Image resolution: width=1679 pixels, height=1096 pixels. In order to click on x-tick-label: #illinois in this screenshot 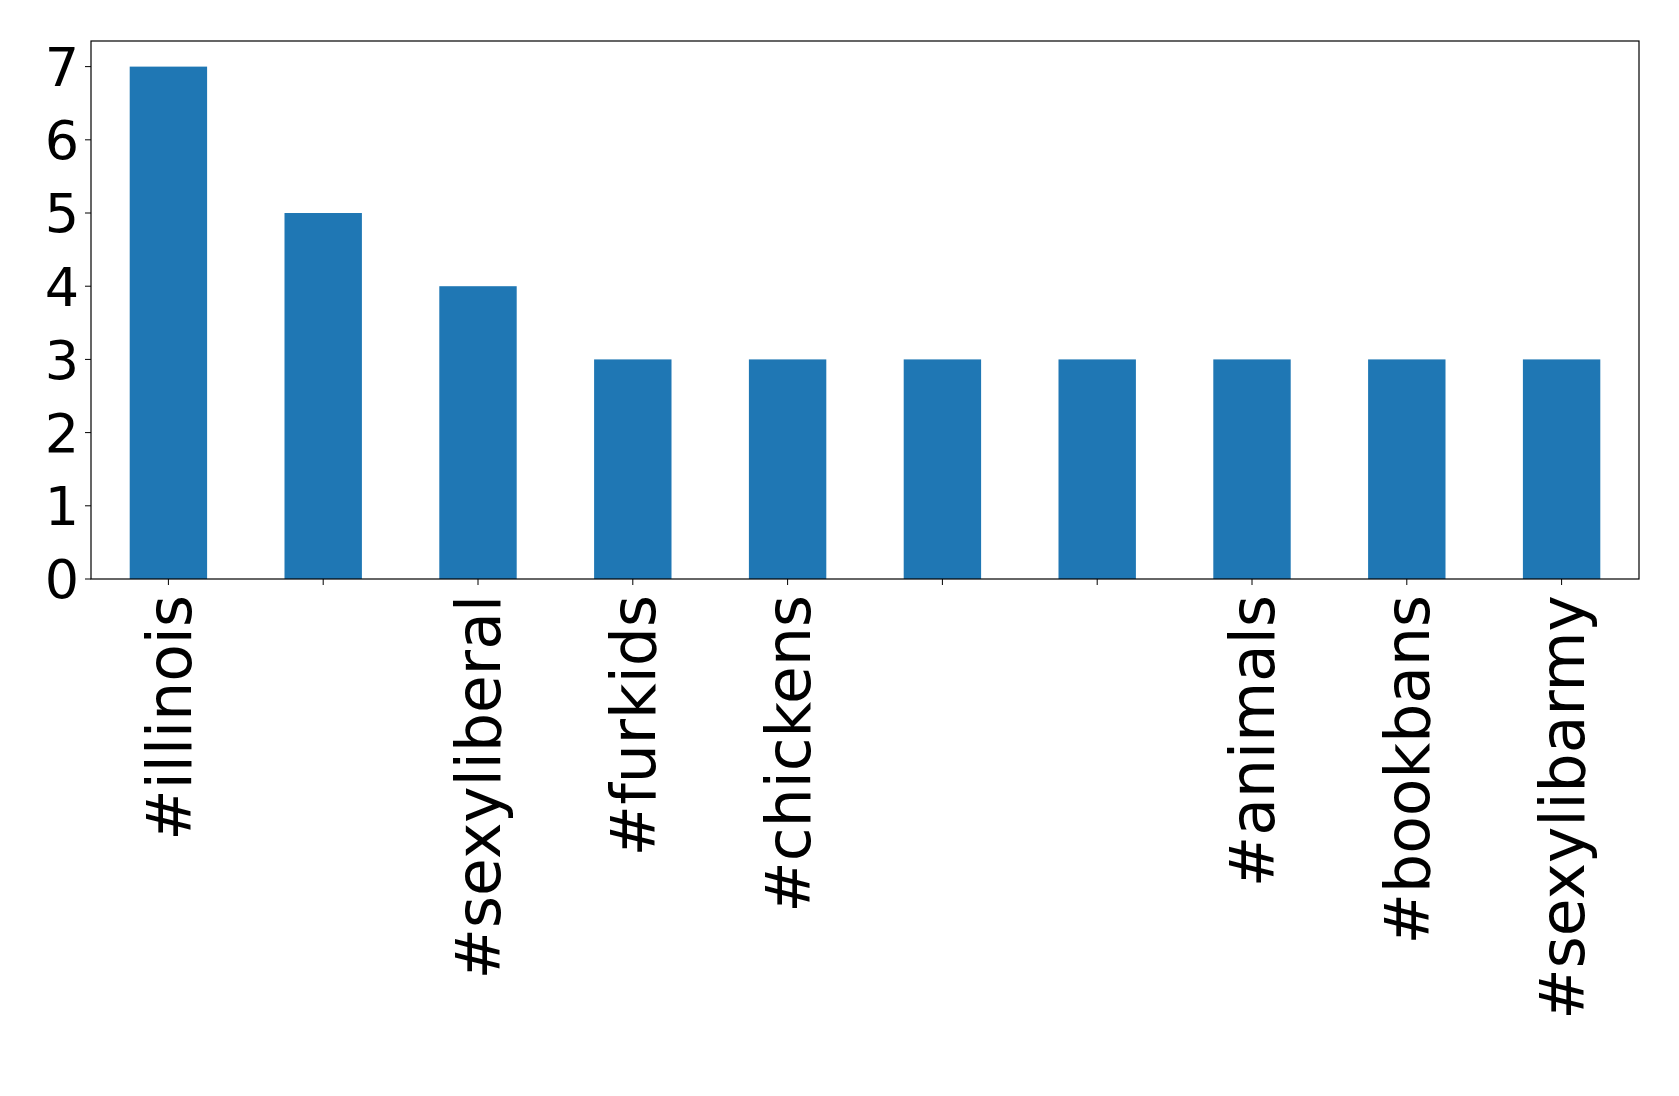, I will do `click(169, 718)`.